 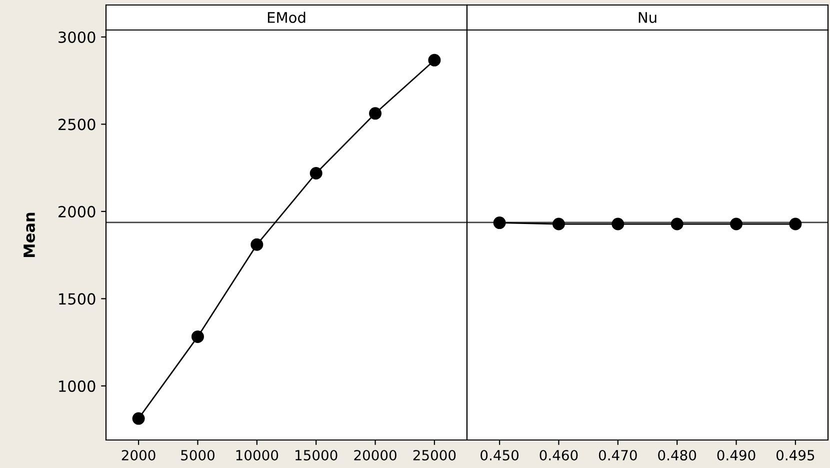 What do you see at coordinates (375, 455) in the screenshot?
I see `x-tick-label: 20000` at bounding box center [375, 455].